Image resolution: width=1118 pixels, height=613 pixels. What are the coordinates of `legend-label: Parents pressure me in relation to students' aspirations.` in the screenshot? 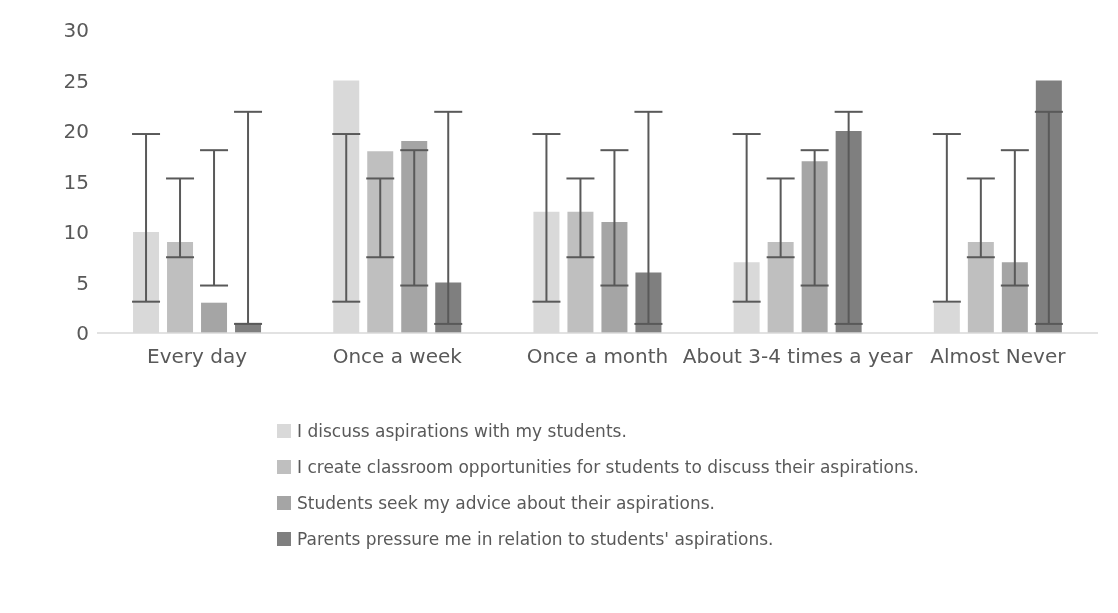 It's located at (535, 539).